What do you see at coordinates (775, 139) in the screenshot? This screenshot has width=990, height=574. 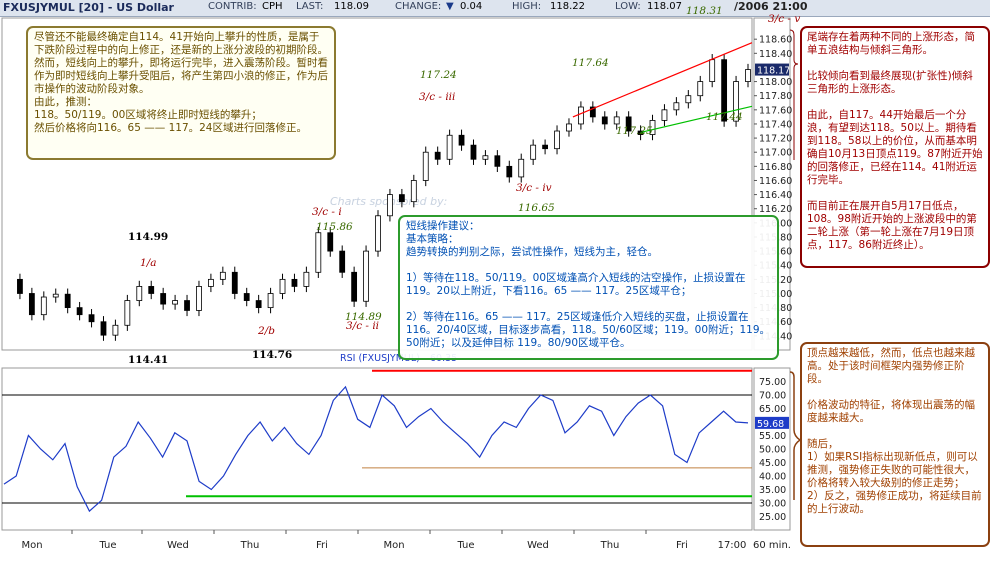 I see `price-tick-label: 117.20` at bounding box center [775, 139].